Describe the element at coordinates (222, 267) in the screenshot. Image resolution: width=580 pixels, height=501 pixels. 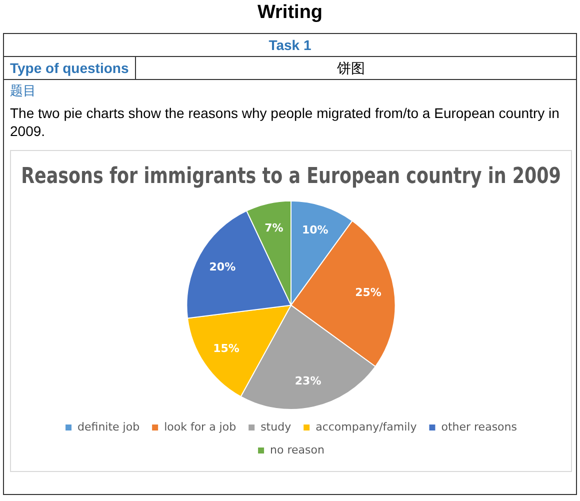
I see `data-label: 20%` at that location.